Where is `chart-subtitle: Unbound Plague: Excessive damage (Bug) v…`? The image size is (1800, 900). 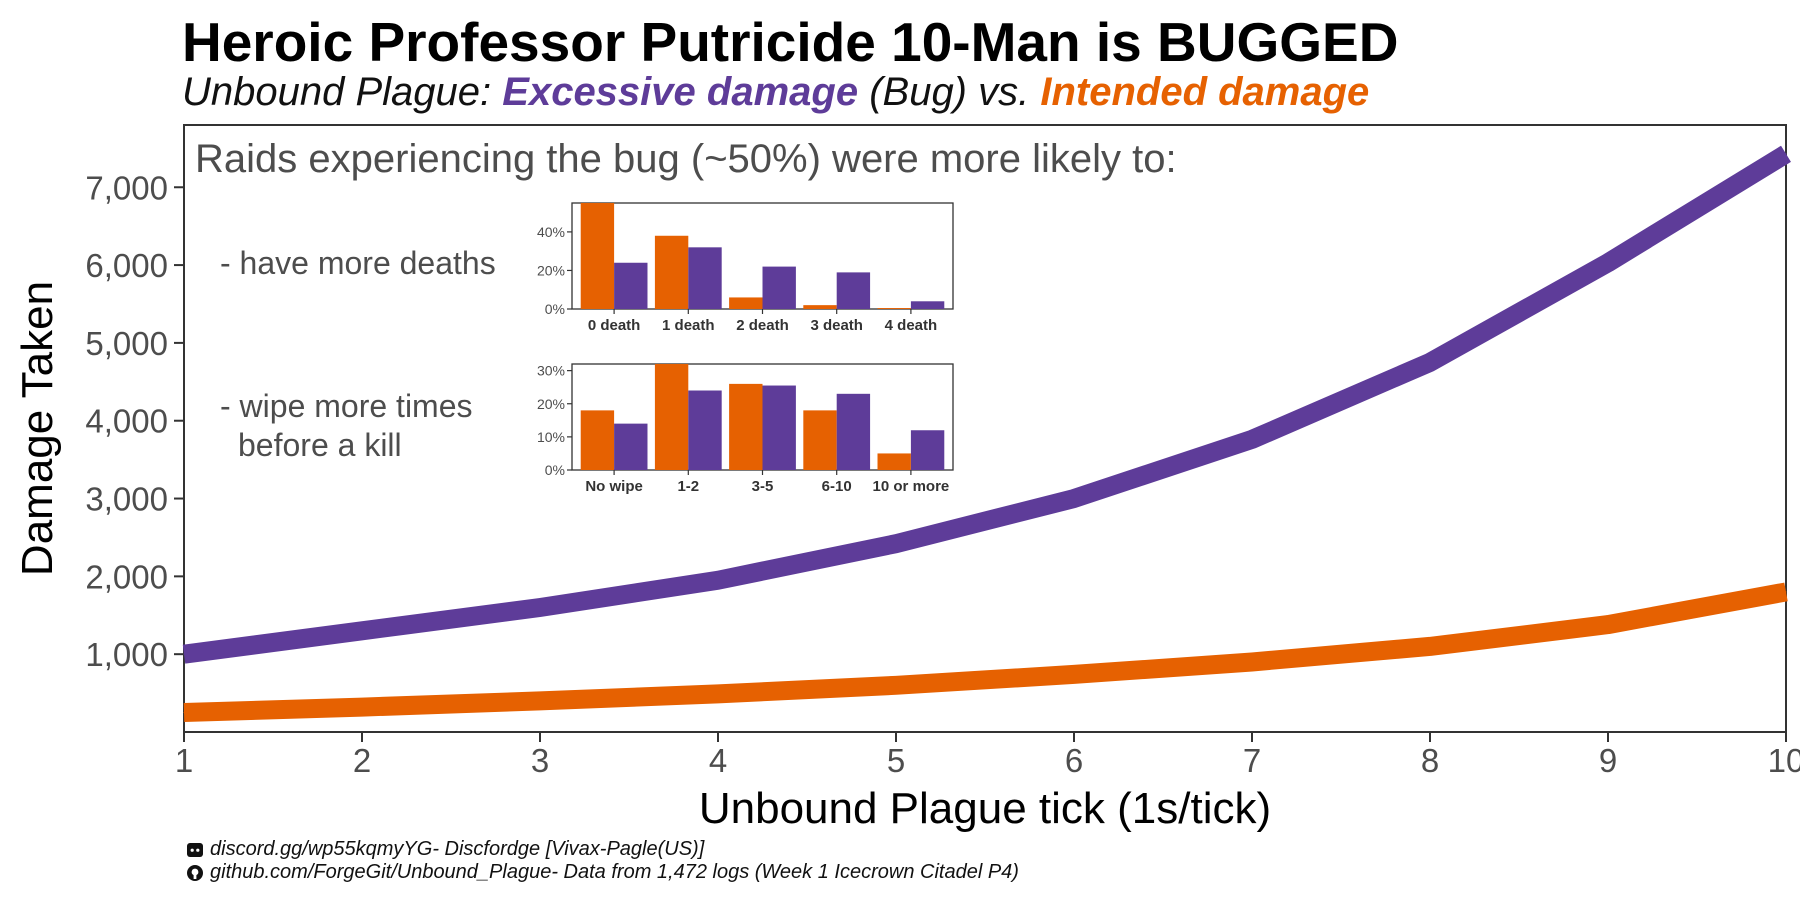 chart-subtitle: Unbound Plague: Excessive damage (Bug) v… is located at coordinates (775, 92).